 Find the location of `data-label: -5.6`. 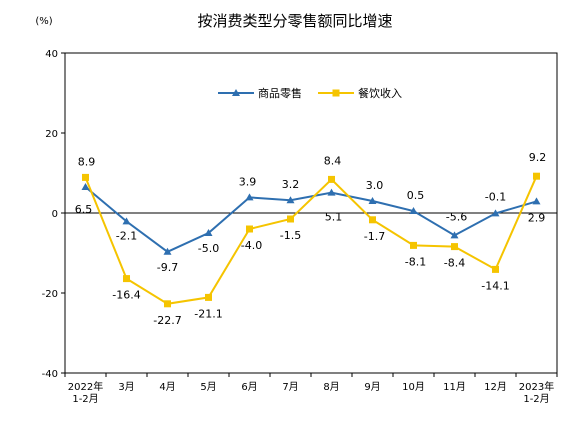

data-label: -5.6 is located at coordinates (456, 216).